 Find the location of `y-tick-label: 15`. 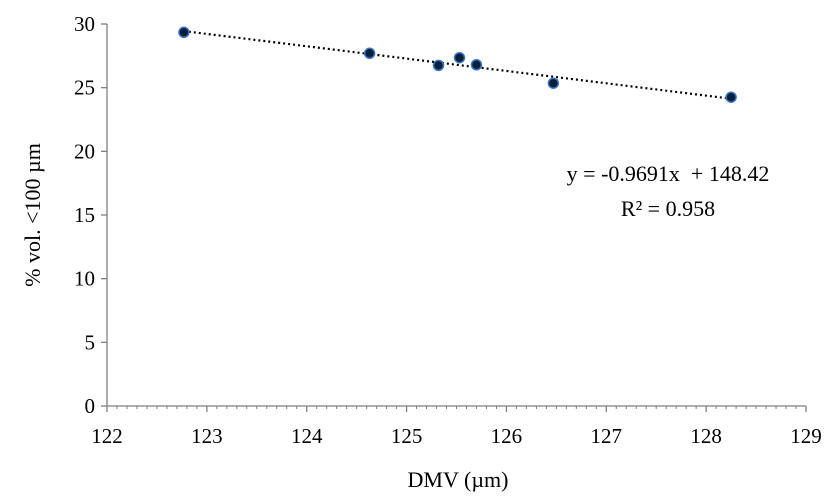

y-tick-label: 15 is located at coordinates (84, 215).